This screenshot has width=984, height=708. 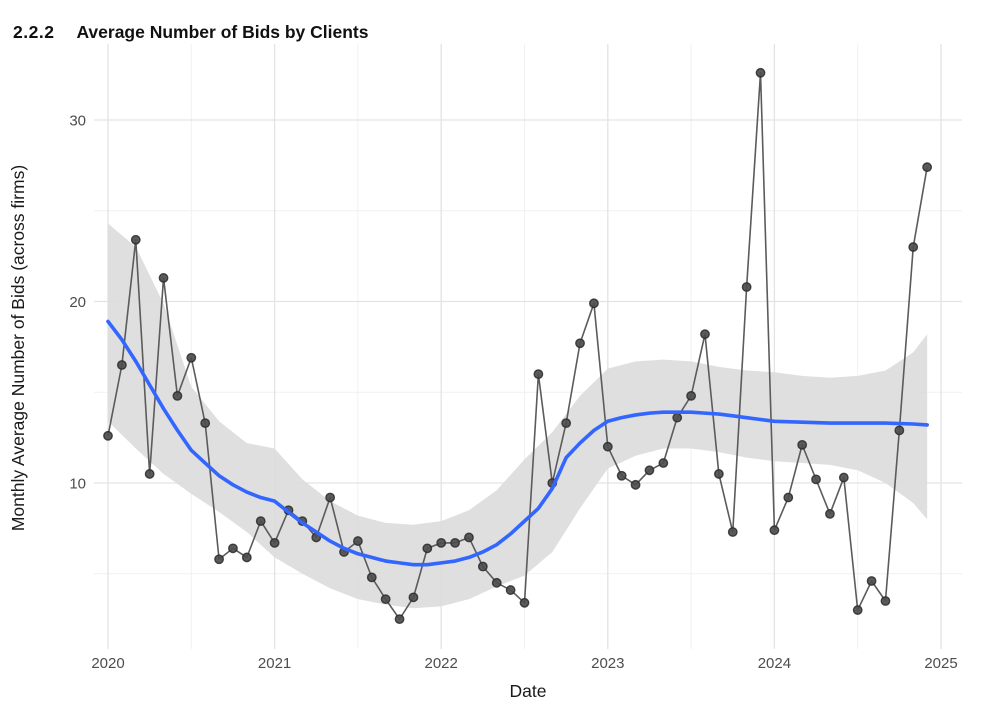 I want to click on x-axis-title: Date, so click(x=528, y=691).